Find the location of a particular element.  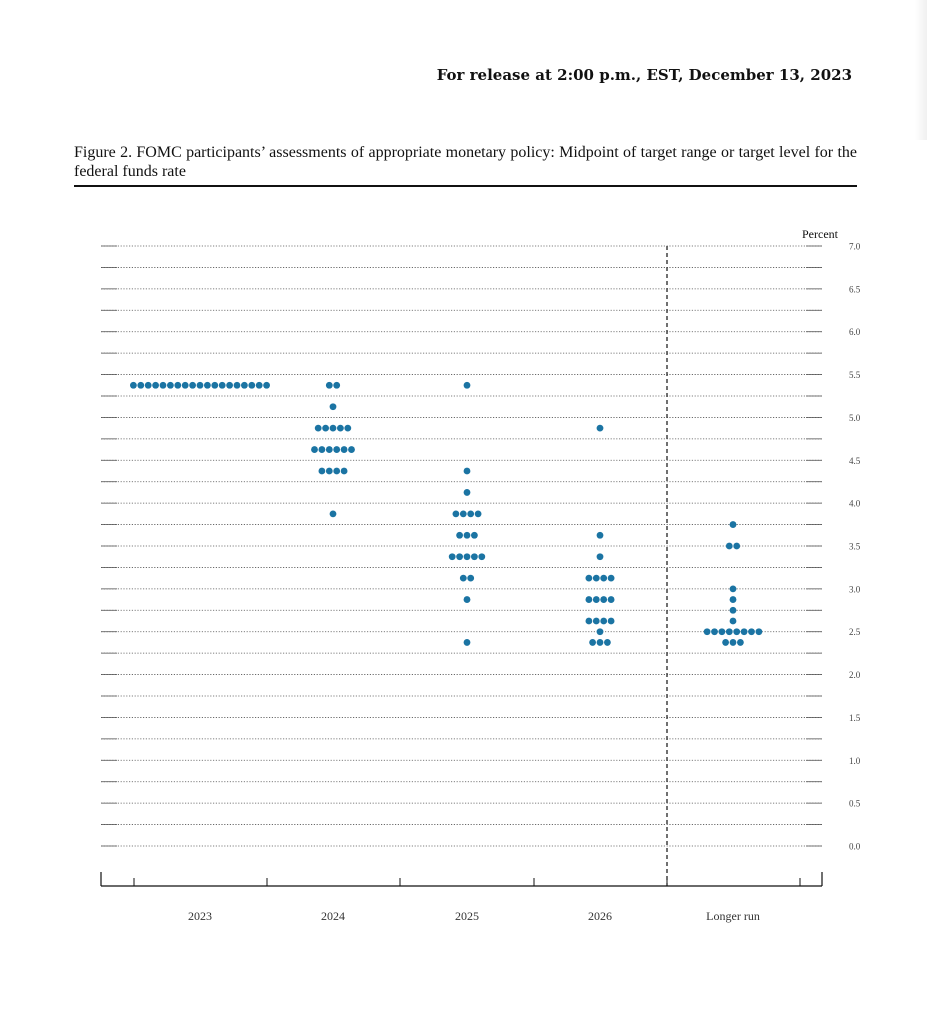

x-category-label: Longer run is located at coordinates (733, 916).